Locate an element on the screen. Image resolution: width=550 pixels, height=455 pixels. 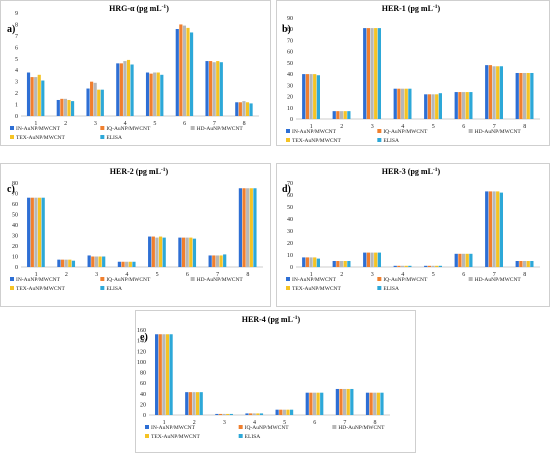
x-tick-label: 2 is located at coordinates (66, 275).